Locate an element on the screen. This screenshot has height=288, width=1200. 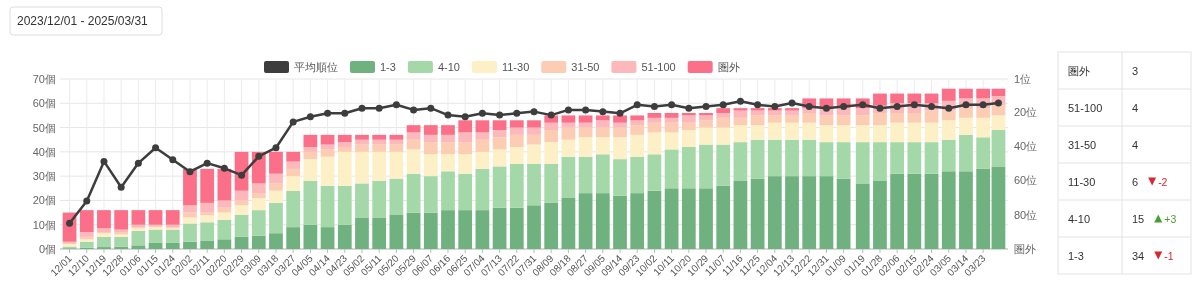
category-label: 4-10 is located at coordinates (1079, 218).